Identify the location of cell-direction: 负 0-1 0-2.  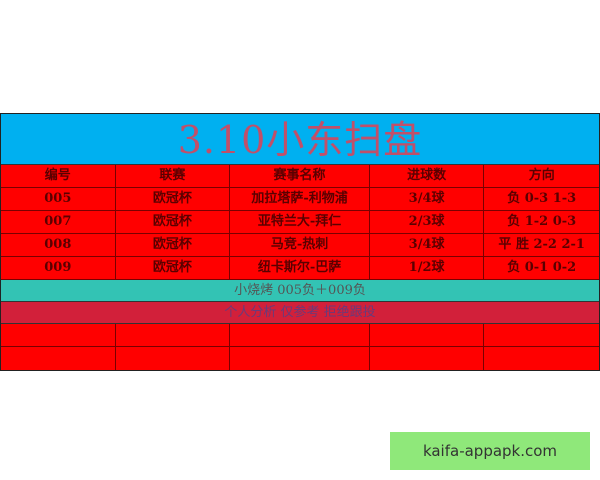
(542, 267).